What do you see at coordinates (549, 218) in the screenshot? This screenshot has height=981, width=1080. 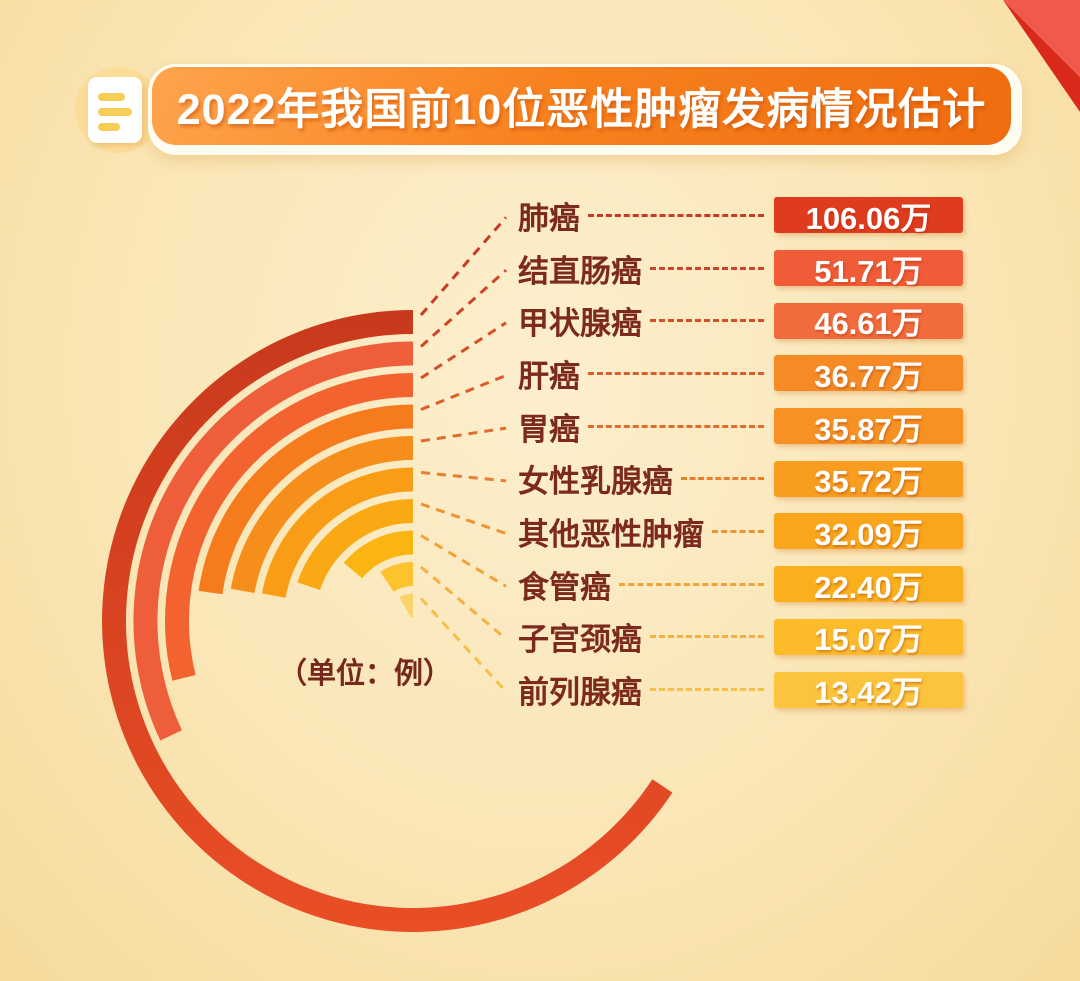 I see `category-label: 肺癌` at bounding box center [549, 218].